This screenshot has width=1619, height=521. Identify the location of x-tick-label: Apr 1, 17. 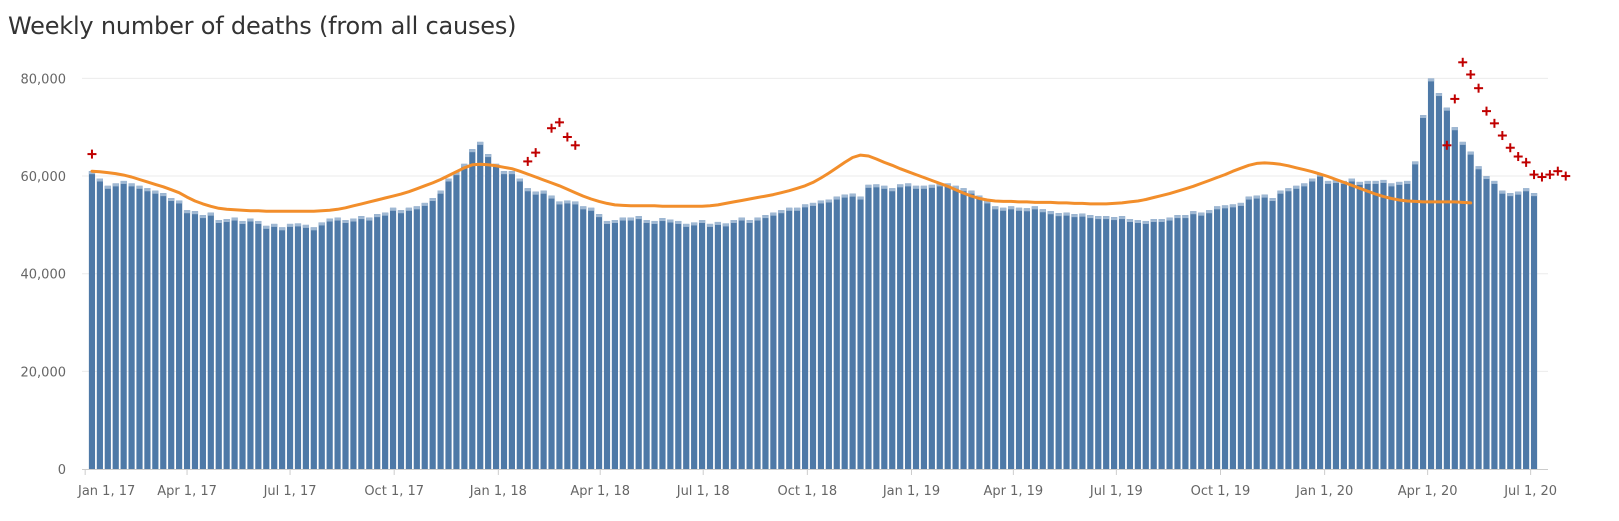
(187, 491).